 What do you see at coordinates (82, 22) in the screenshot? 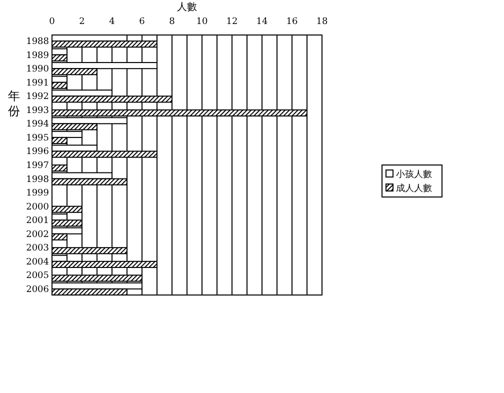
I see `x-tick-label: 2` at bounding box center [82, 22].